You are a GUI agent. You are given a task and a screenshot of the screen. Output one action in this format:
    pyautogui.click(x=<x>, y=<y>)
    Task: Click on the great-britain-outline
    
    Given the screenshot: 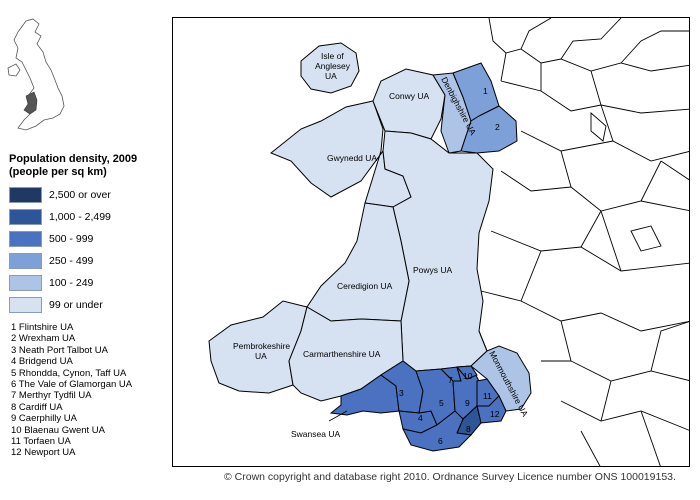 What is the action you would take?
    pyautogui.click(x=39, y=74)
    